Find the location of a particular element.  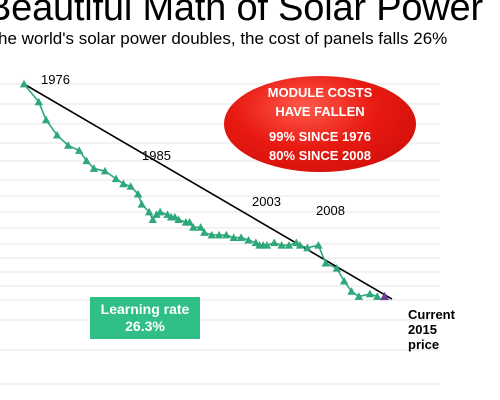

annotation-1976: 1976 is located at coordinates (55, 79).